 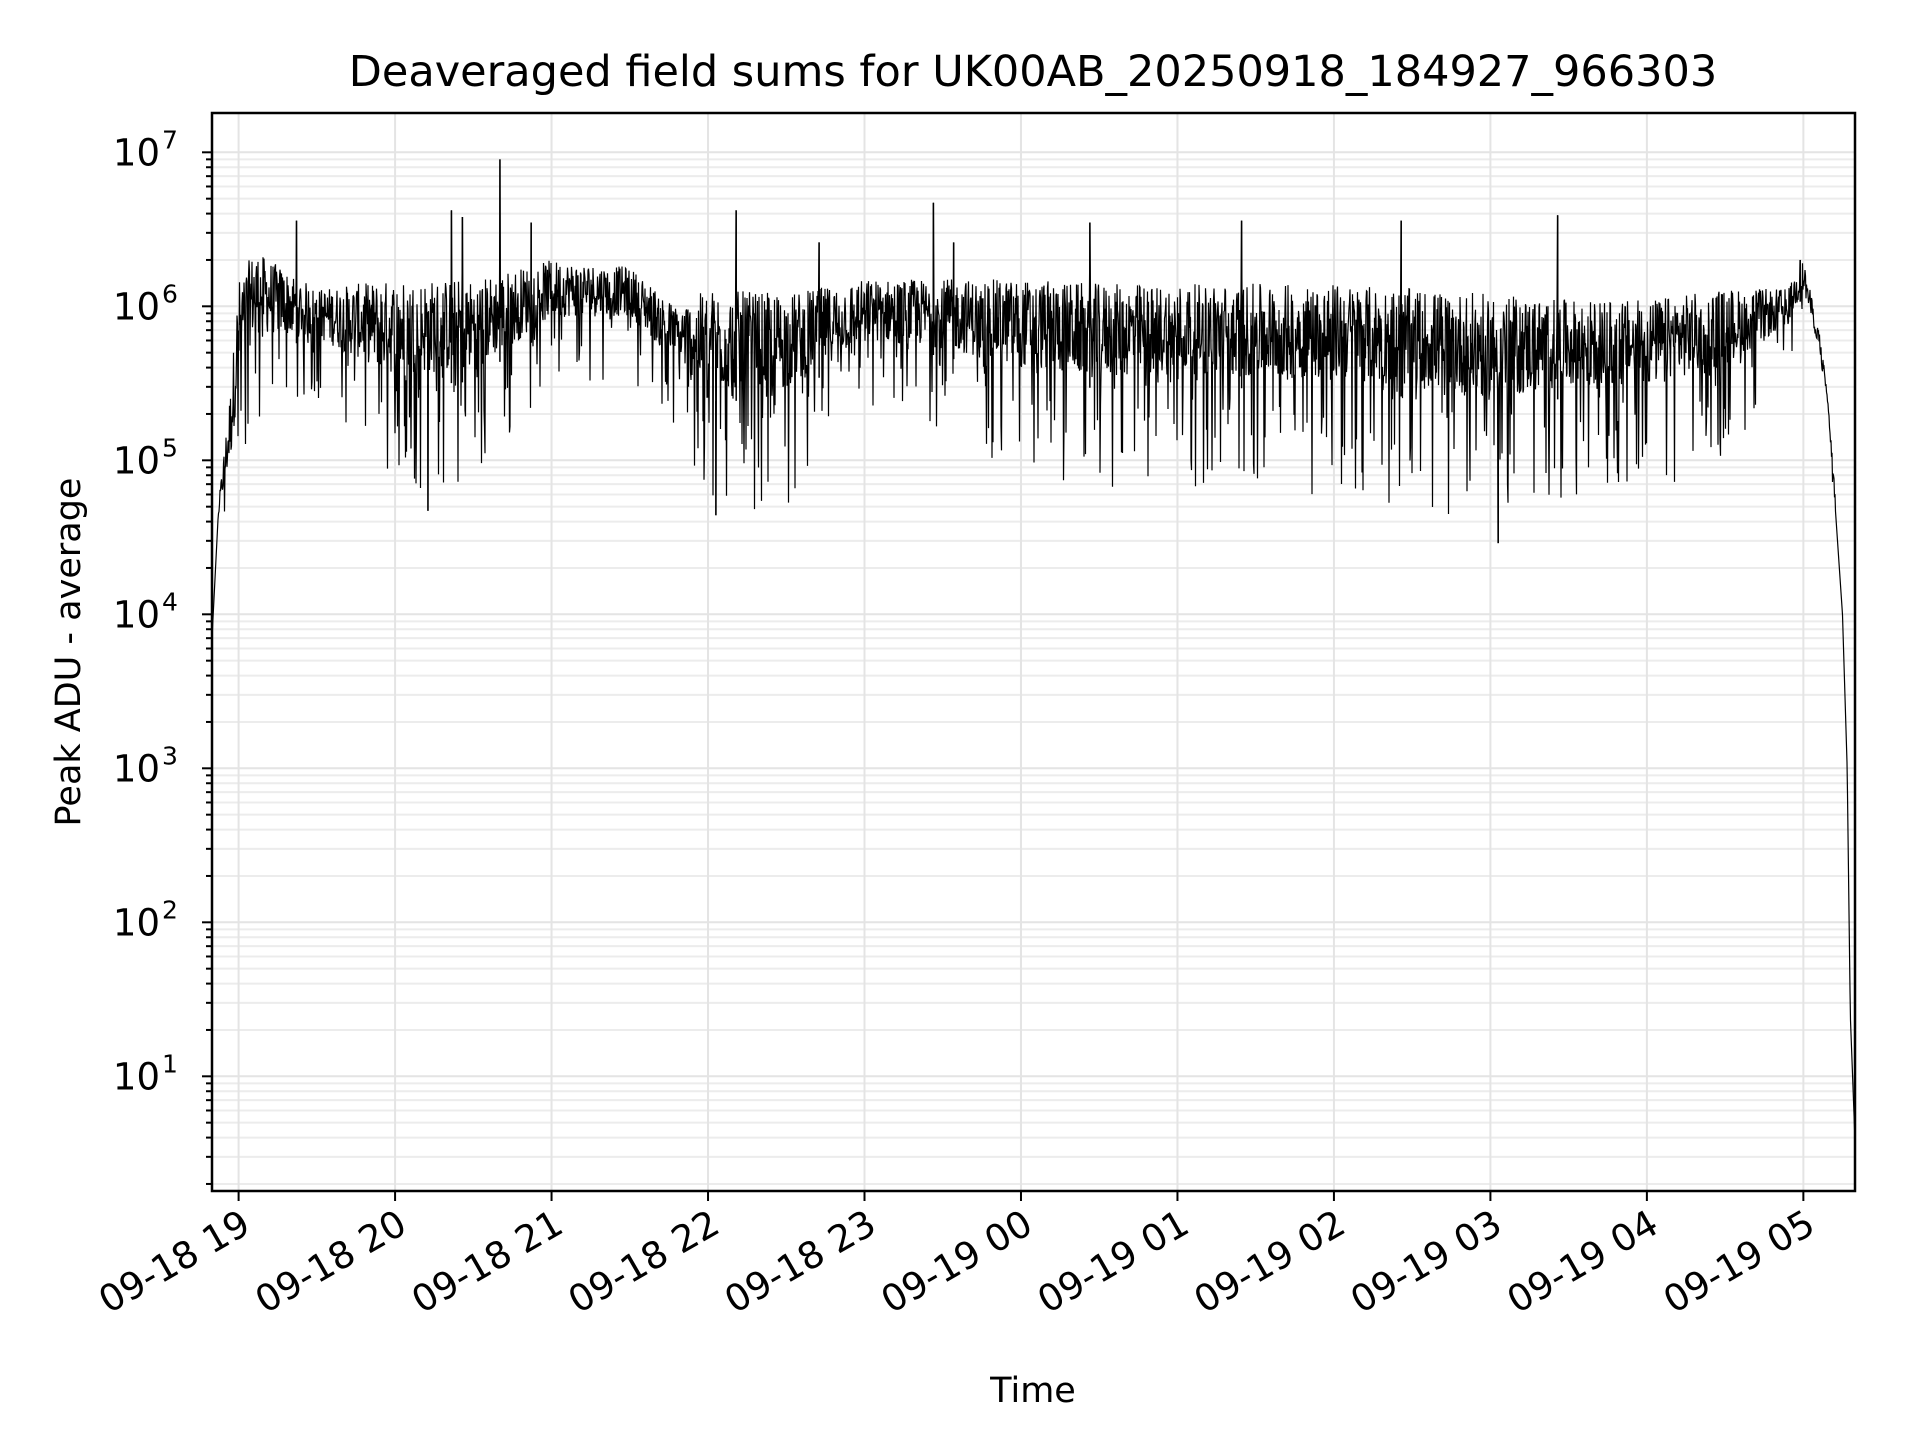 What do you see at coordinates (170, 755) in the screenshot?
I see `y-tick-exponent: 3` at bounding box center [170, 755].